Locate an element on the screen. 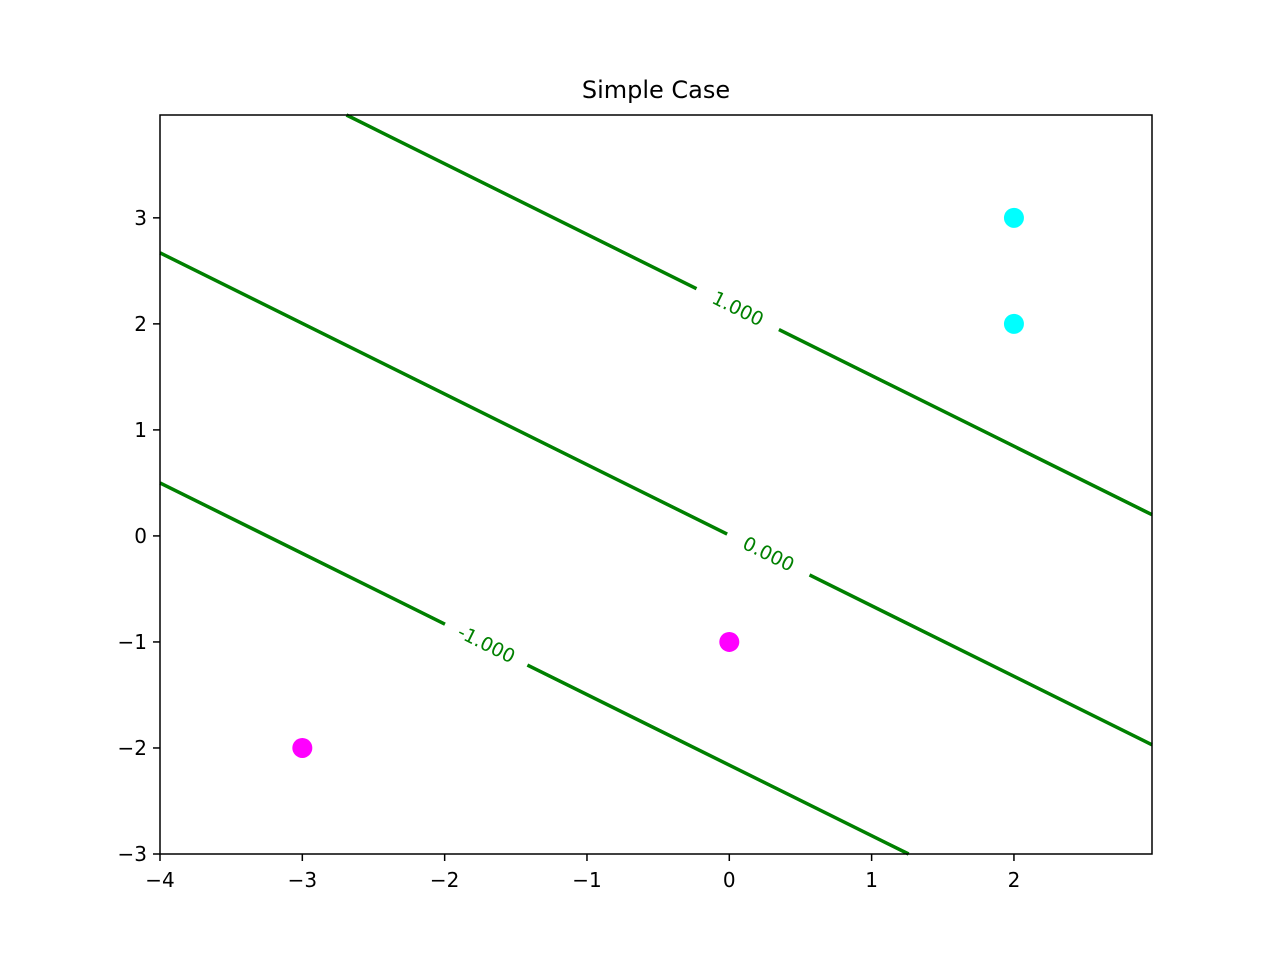  contour-label: 0.000 is located at coordinates (768, 555).